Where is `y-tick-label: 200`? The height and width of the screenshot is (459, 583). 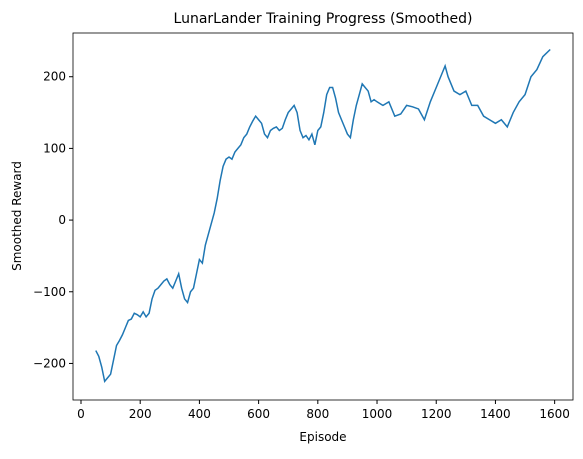
y-tick-label: 200 is located at coordinates (54, 77).